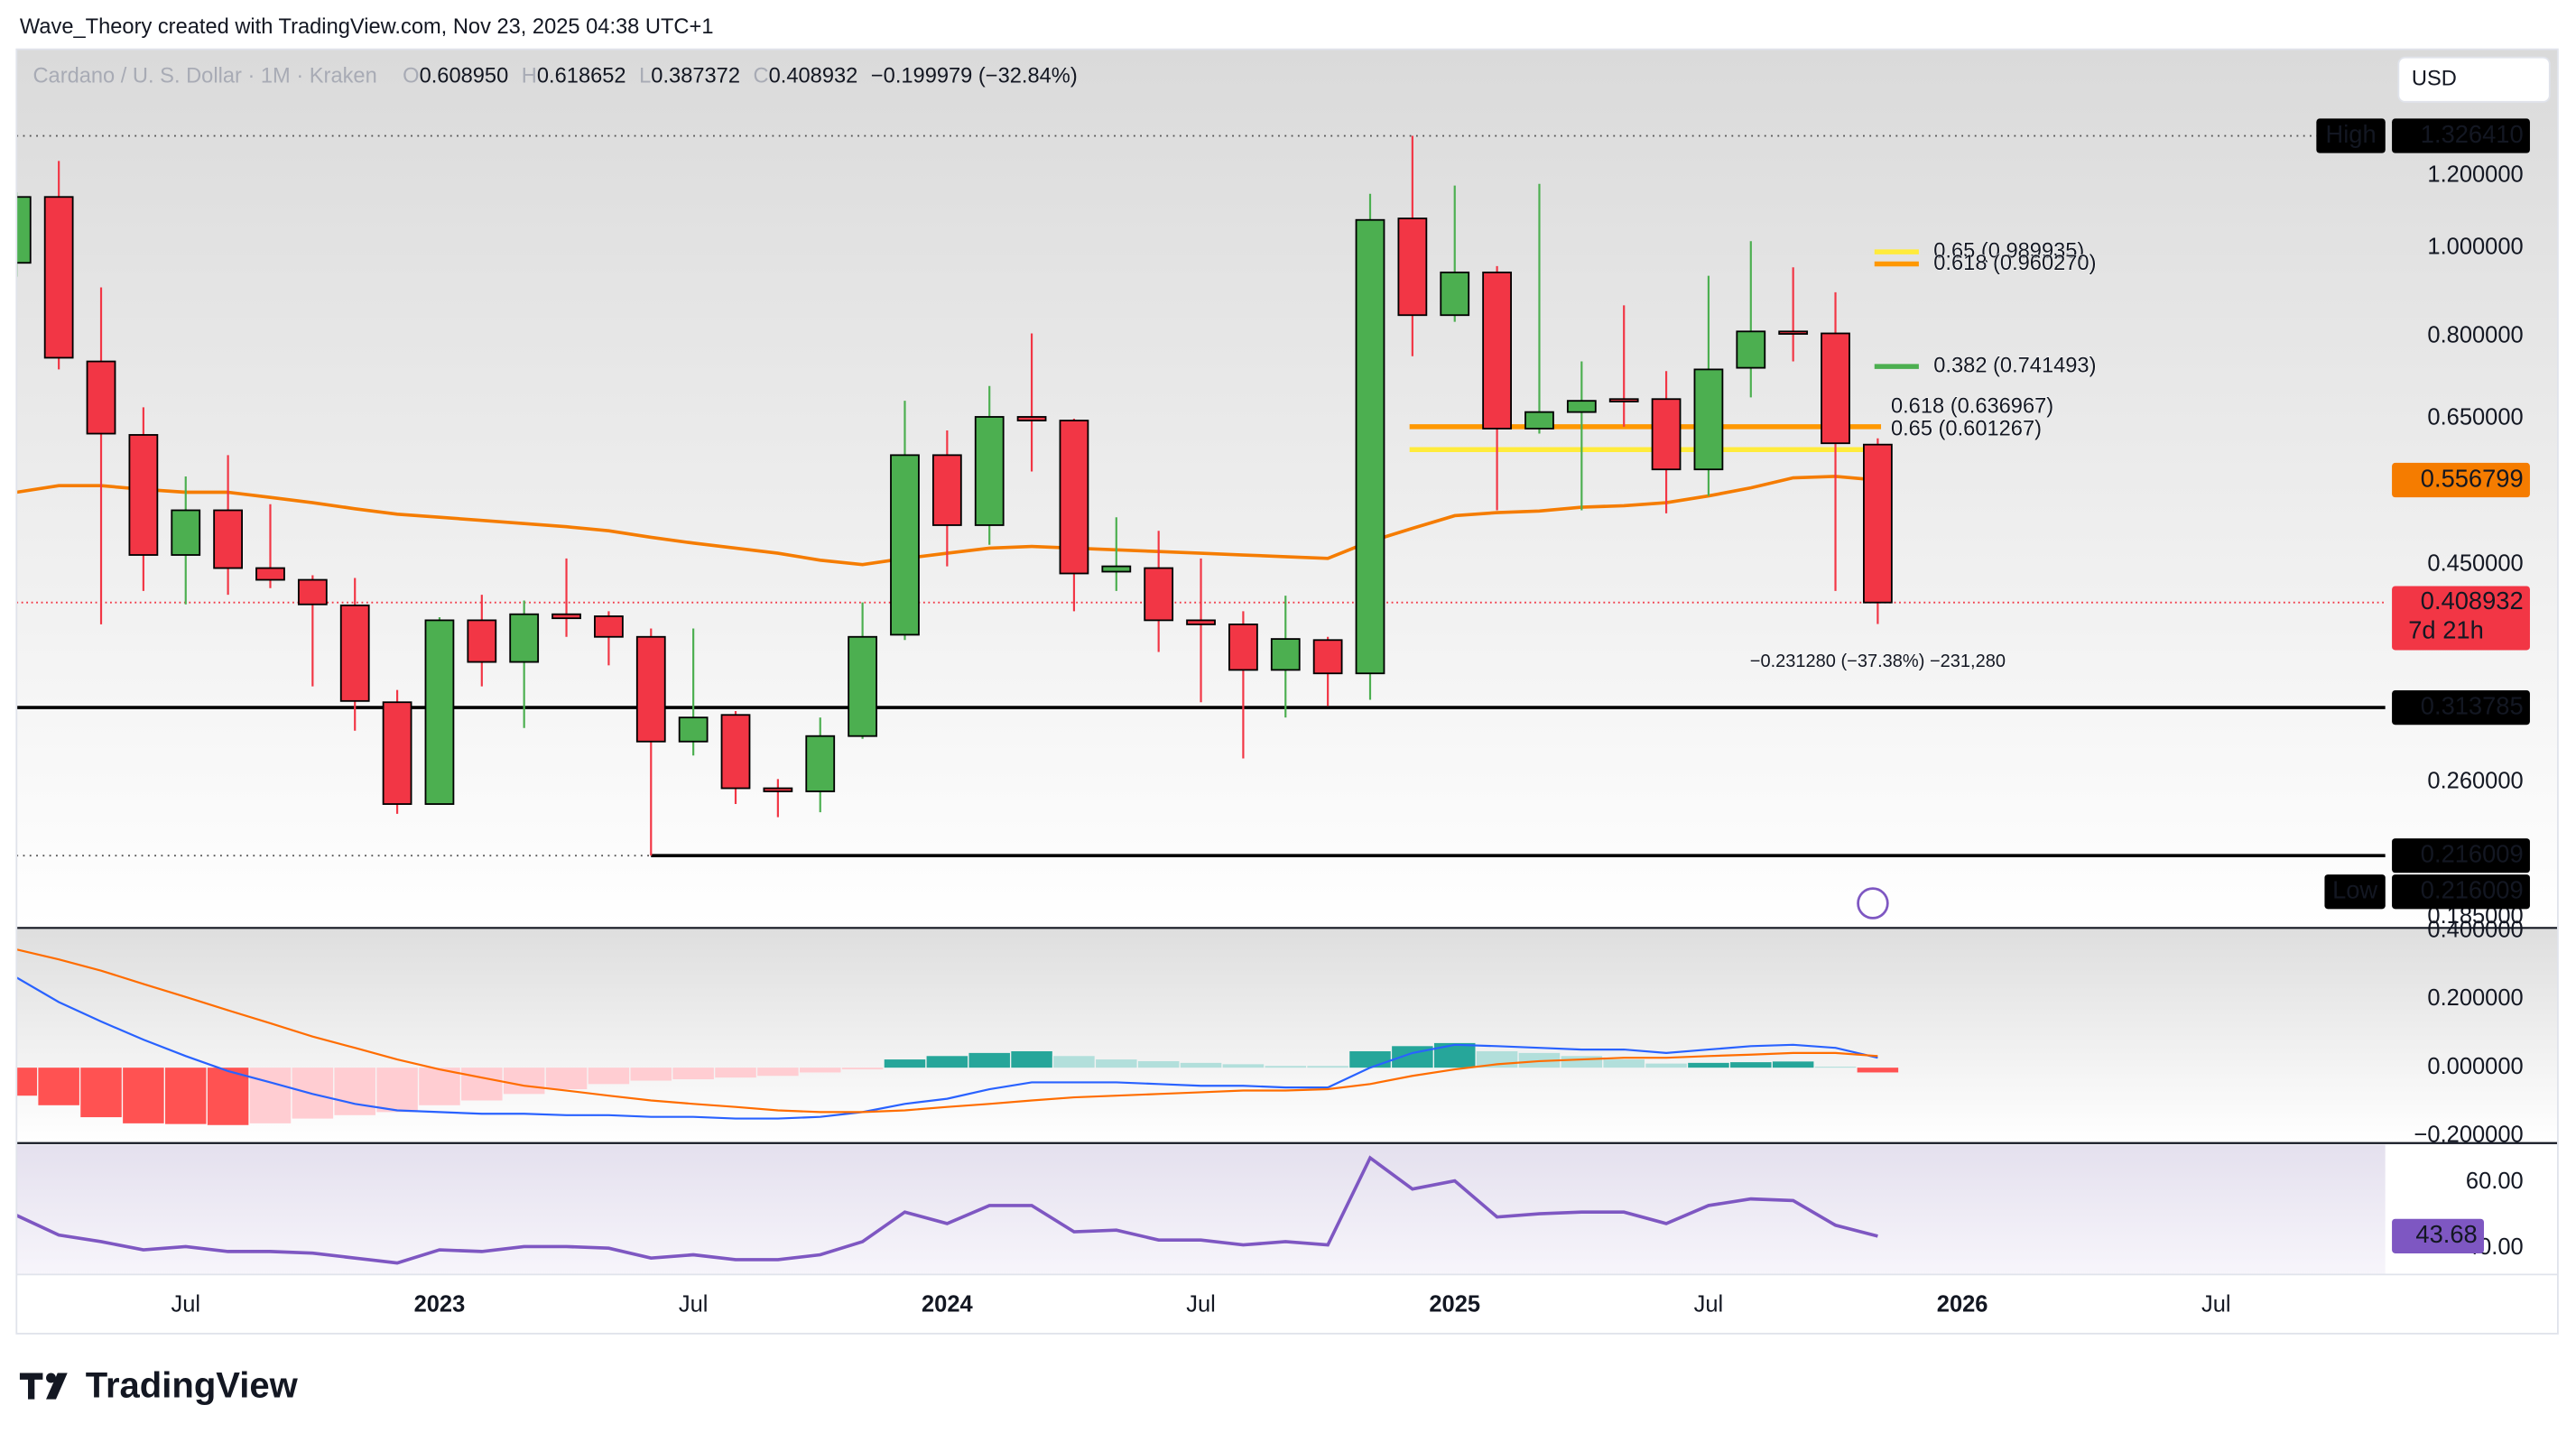 The width and height of the screenshot is (2576, 1442). Describe the element at coordinates (696, 76) in the screenshot. I see `legend-value: 0.387372` at that location.